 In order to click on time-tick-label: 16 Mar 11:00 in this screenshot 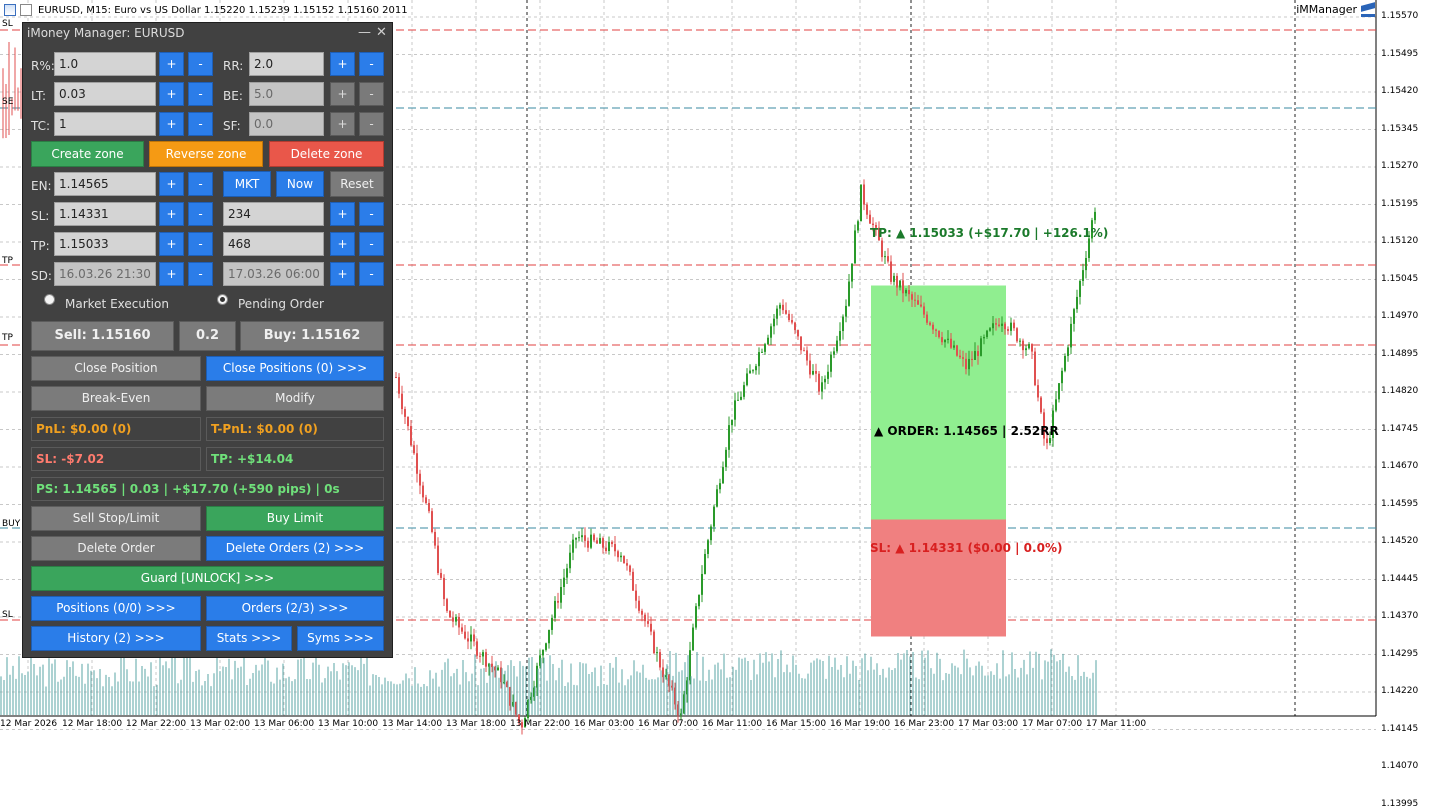, I will do `click(732, 724)`.